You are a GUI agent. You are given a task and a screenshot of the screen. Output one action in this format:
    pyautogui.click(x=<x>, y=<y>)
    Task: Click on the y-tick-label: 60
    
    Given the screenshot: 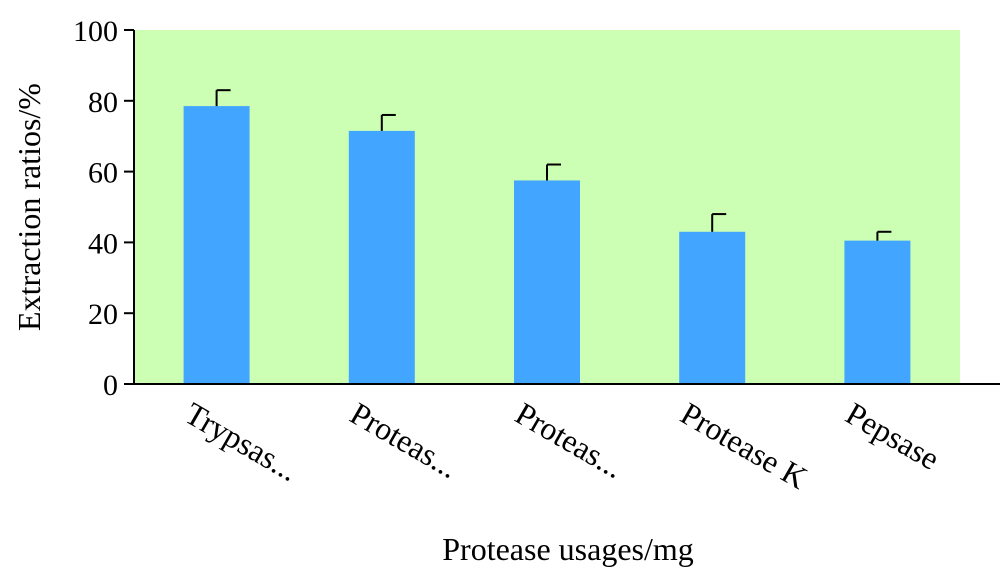 What is the action you would take?
    pyautogui.click(x=103, y=173)
    